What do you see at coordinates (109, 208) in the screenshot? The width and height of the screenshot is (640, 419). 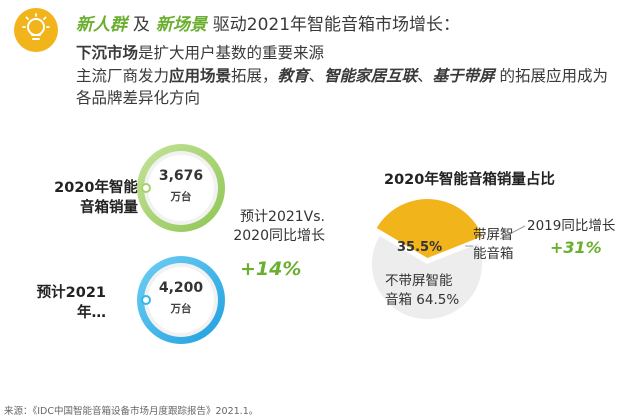 I see `category-label-2020-line2: 音箱销量` at bounding box center [109, 208].